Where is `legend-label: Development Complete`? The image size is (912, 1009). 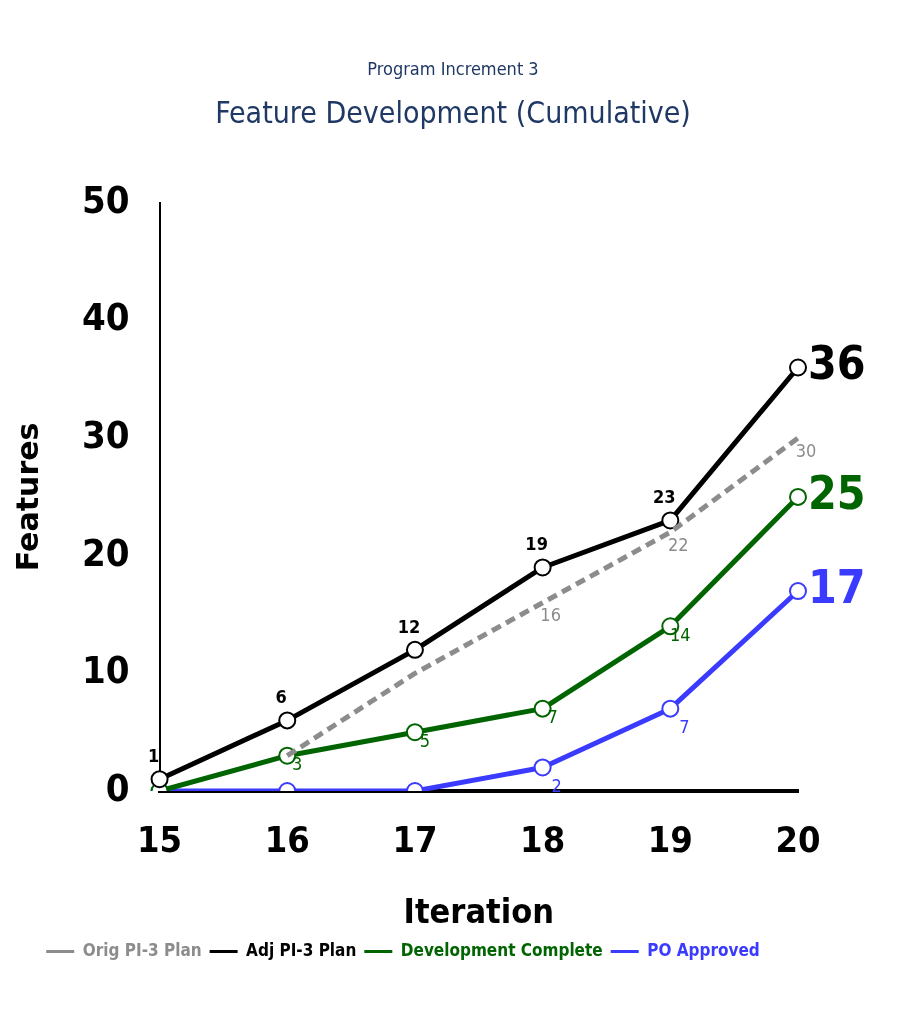
legend-label: Development Complete is located at coordinates (501, 949).